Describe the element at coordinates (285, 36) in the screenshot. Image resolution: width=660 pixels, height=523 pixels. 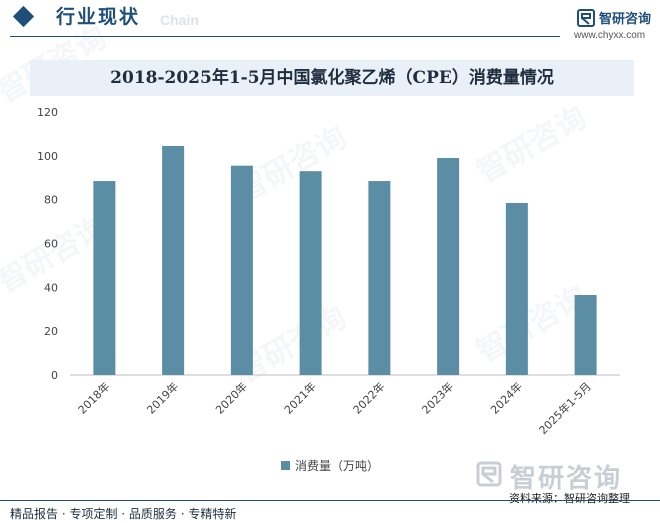
I see `header-divider` at that location.